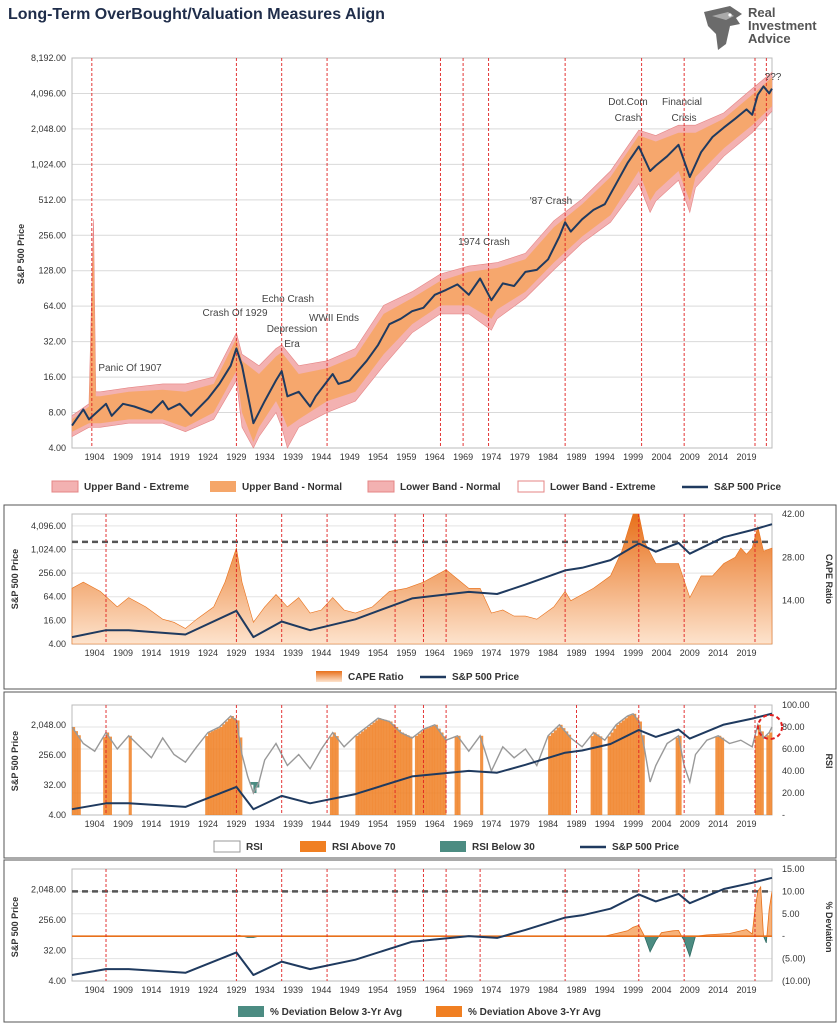 This screenshot has width=840, height=1029. I want to click on p1-tick-1989: 1989, so click(576, 653).